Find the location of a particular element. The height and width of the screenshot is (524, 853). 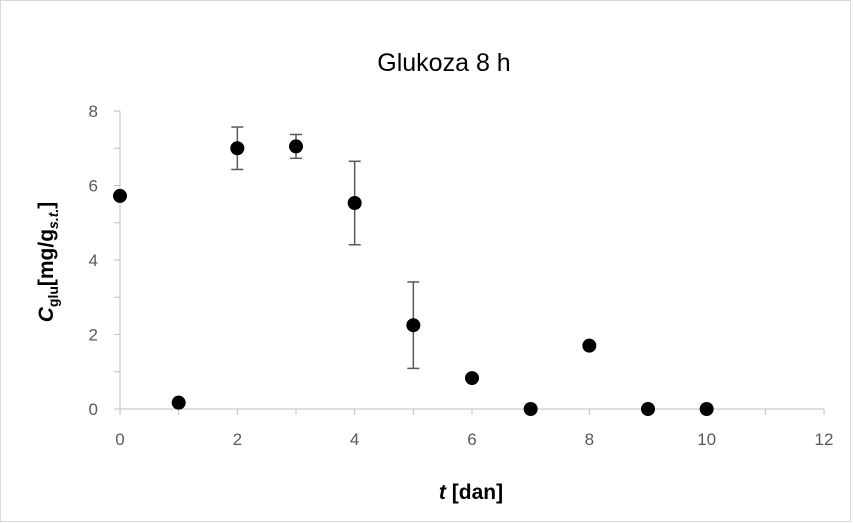

y-axis-var-sub: glu is located at coordinates (53, 296).